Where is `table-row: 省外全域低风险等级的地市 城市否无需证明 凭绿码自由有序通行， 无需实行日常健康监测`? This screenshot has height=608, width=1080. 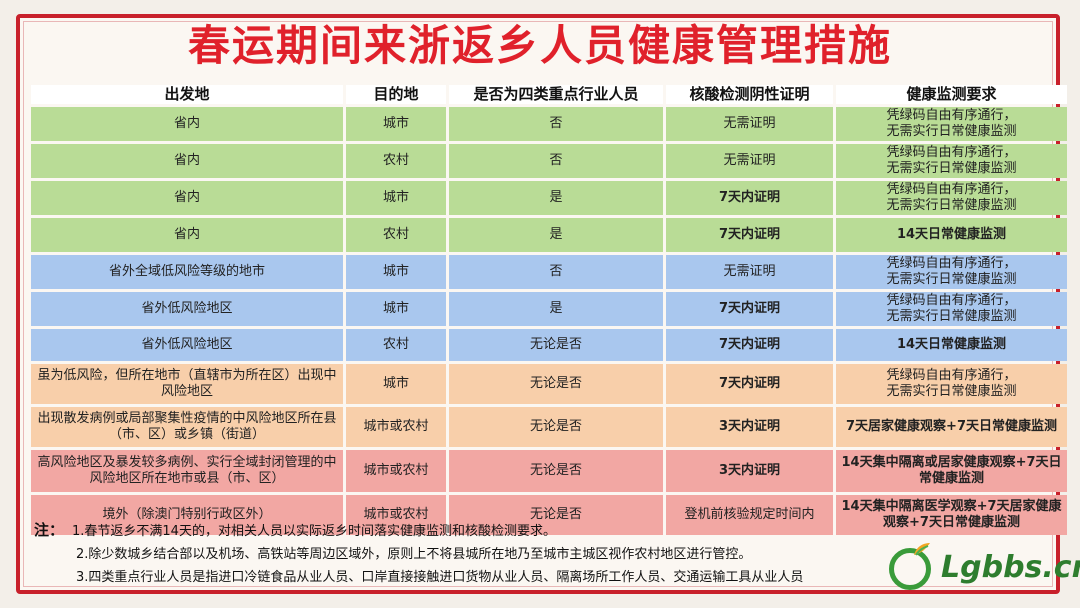 table-row: 省外全域低风险等级的地市 城市否无需证明 凭绿码自由有序通行， 无需实行日常健康监测 is located at coordinates (549, 272).